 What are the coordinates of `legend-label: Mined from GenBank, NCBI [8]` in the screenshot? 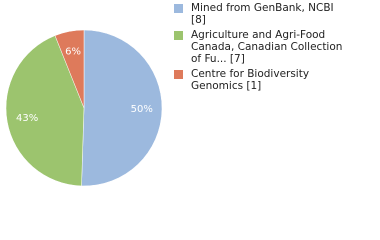 It's located at (262, 14).